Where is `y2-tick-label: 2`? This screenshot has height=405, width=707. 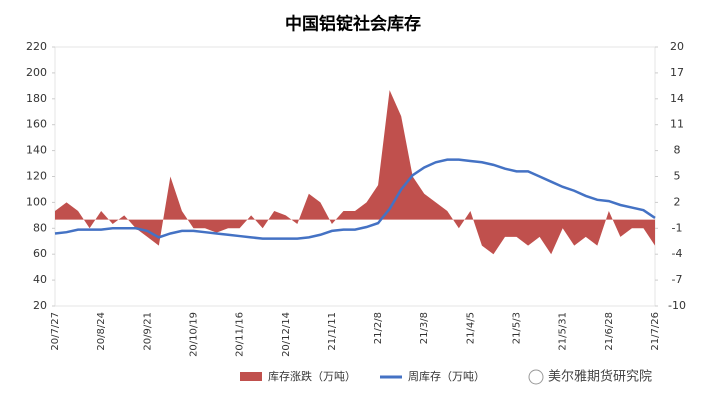 y2-tick-label: 2 is located at coordinates (677, 201).